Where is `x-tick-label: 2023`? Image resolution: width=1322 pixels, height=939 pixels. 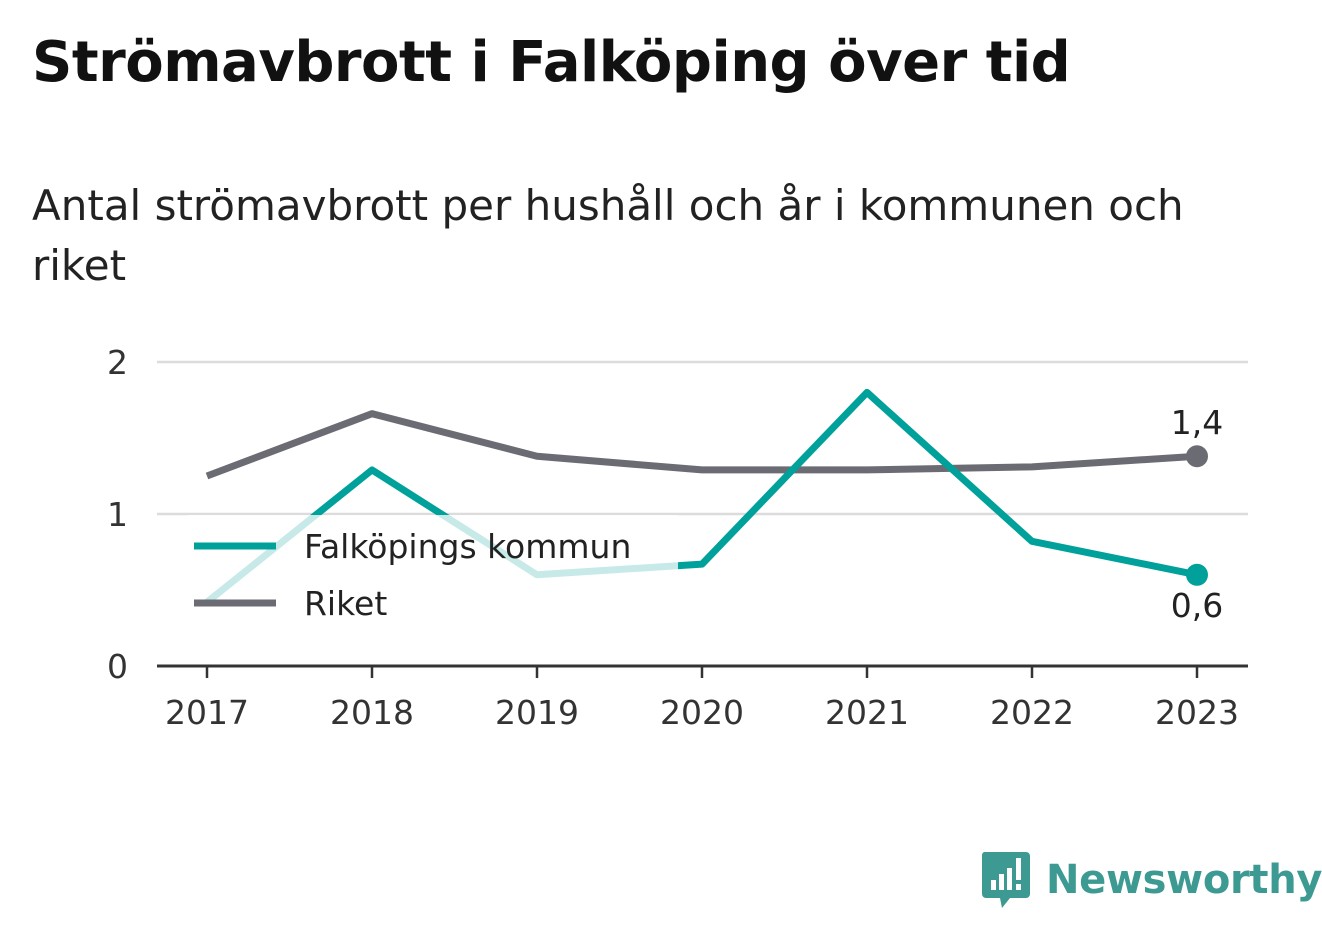
x-tick-label: 2023 is located at coordinates (1197, 712).